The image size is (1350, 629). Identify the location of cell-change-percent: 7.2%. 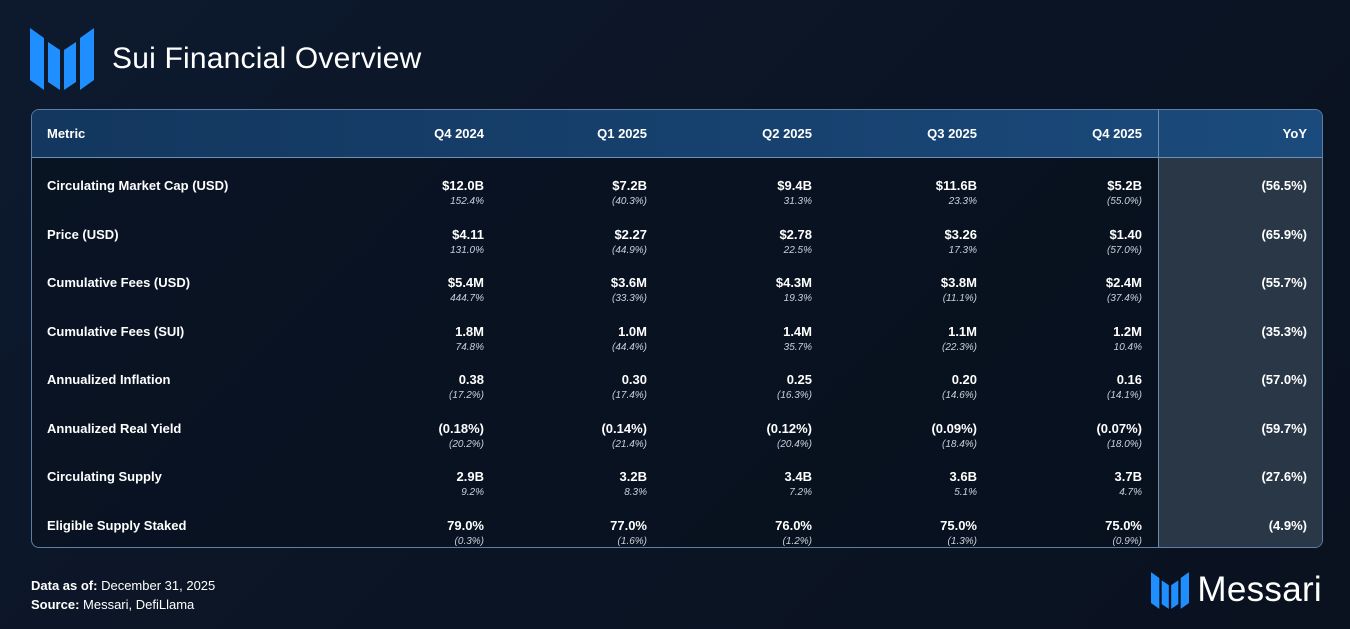
(800, 492).